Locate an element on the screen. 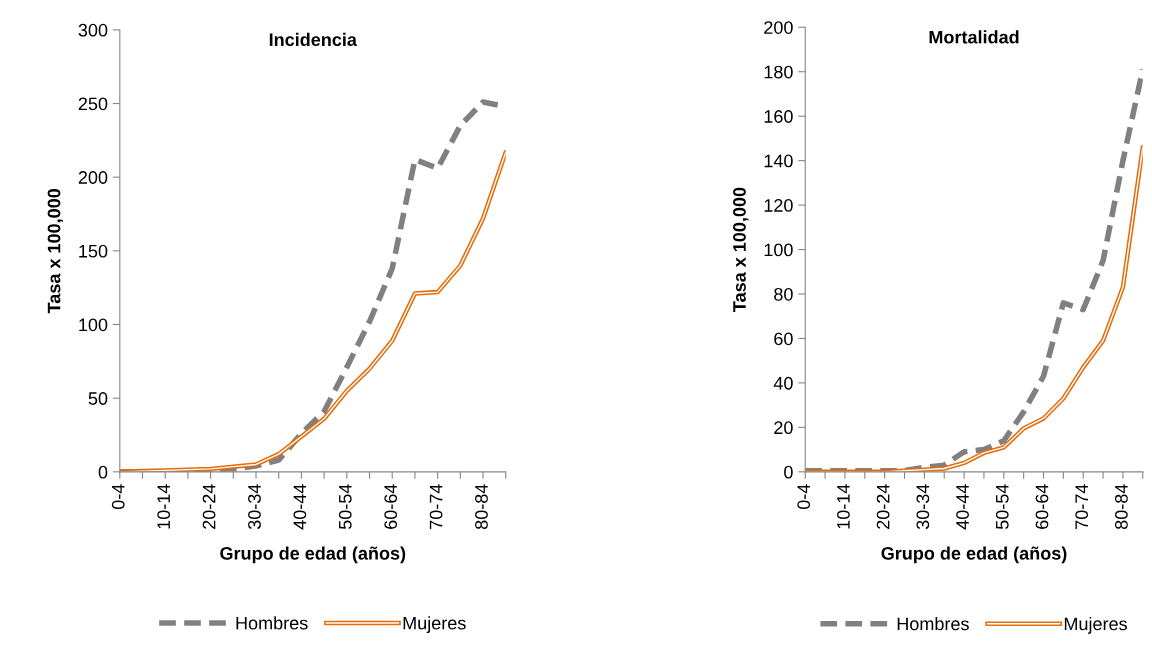 Image resolution: width=1152 pixels, height=649 pixels. y-tick-label: 300 is located at coordinates (93, 30).